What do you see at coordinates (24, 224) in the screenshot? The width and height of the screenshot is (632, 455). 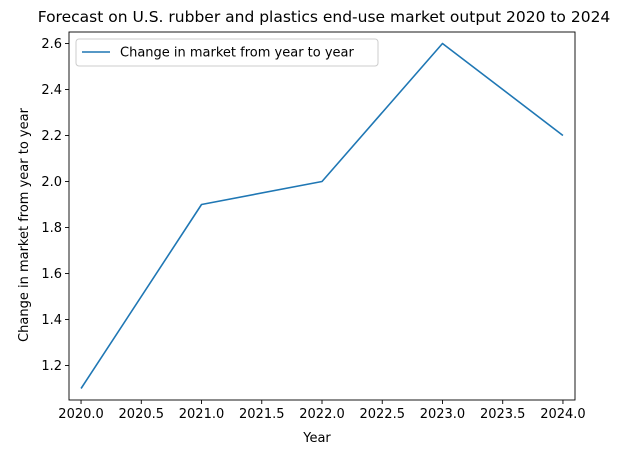 I see `y-axis-label: Change in market from year to year` at bounding box center [24, 224].